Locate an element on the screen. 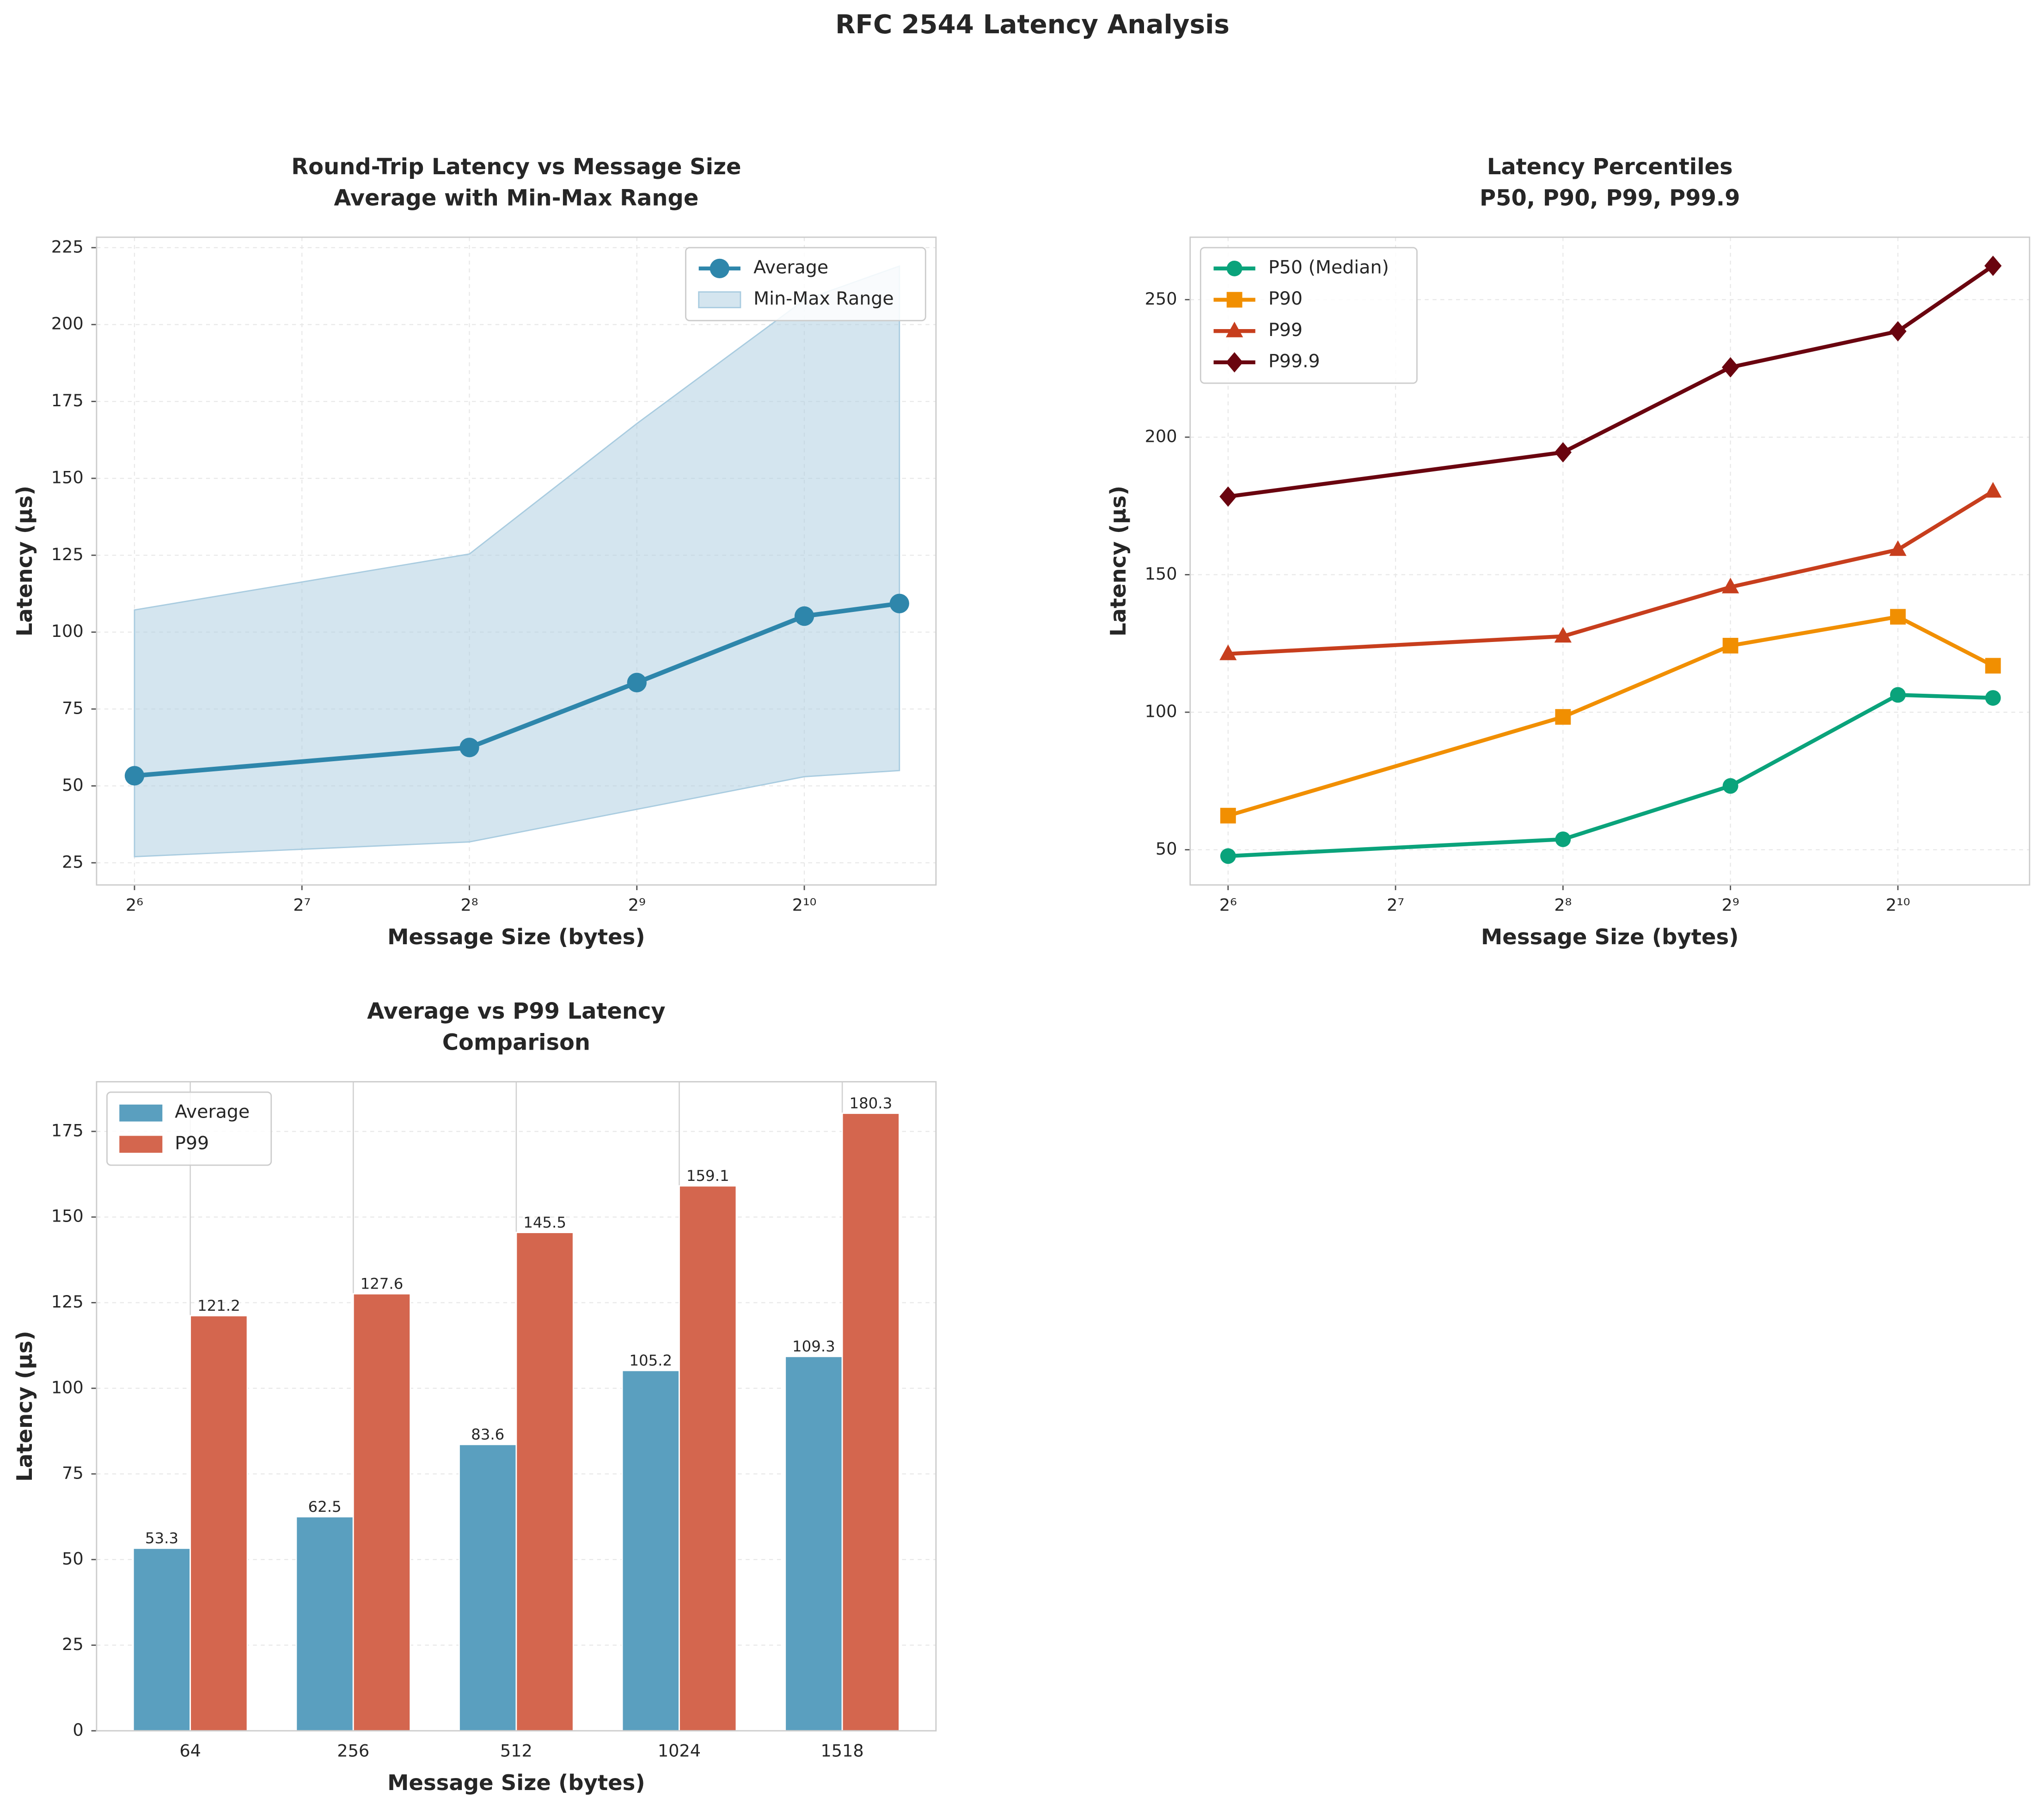 The image size is (2044, 1809). x-tick-label: 512 is located at coordinates (516, 1751).